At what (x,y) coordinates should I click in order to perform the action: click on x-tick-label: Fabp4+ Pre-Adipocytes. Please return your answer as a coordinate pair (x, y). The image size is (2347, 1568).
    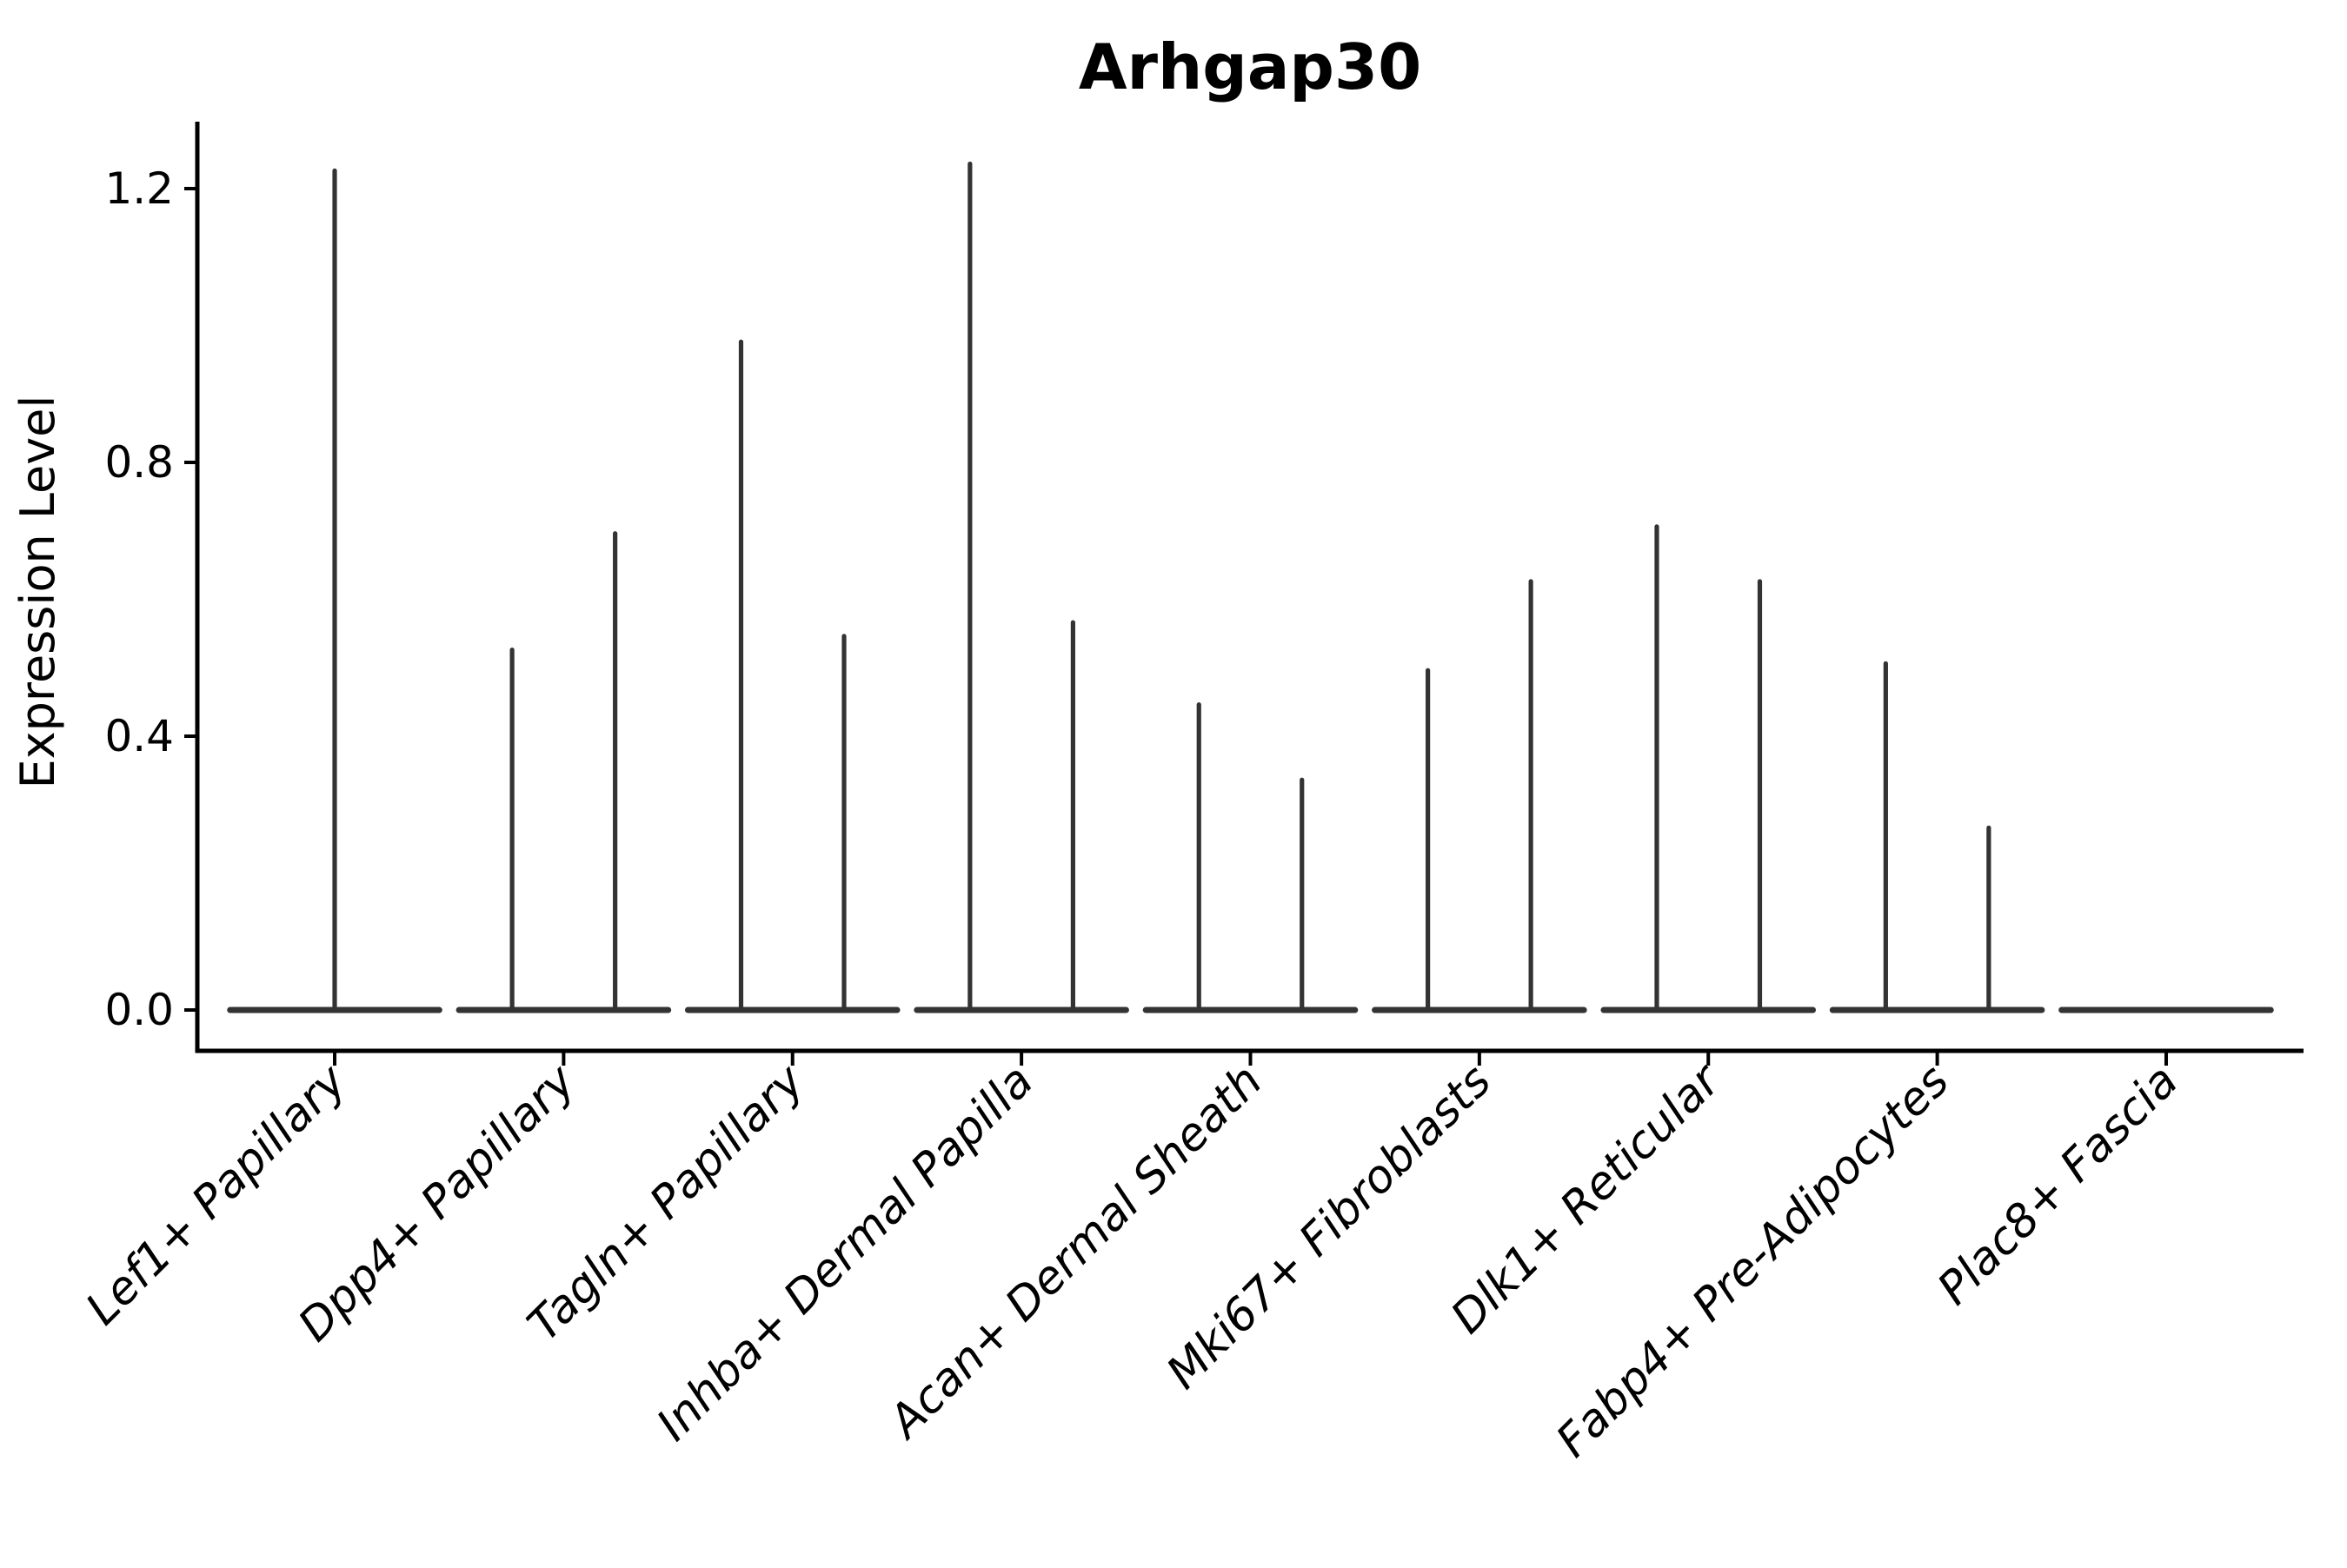
    Looking at the image, I should click on (1753, 1261).